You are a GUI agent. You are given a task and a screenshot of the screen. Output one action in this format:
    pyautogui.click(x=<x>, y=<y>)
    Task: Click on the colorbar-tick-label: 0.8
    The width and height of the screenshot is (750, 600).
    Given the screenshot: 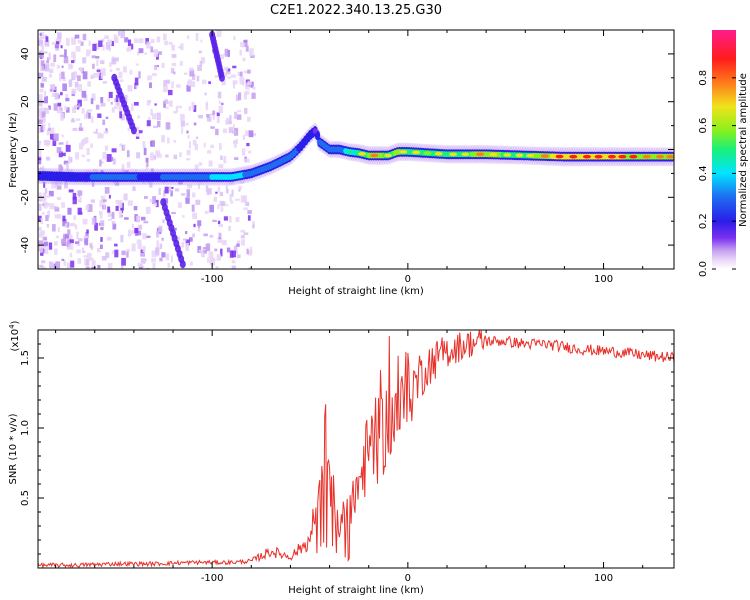 What is the action you would take?
    pyautogui.click(x=703, y=78)
    